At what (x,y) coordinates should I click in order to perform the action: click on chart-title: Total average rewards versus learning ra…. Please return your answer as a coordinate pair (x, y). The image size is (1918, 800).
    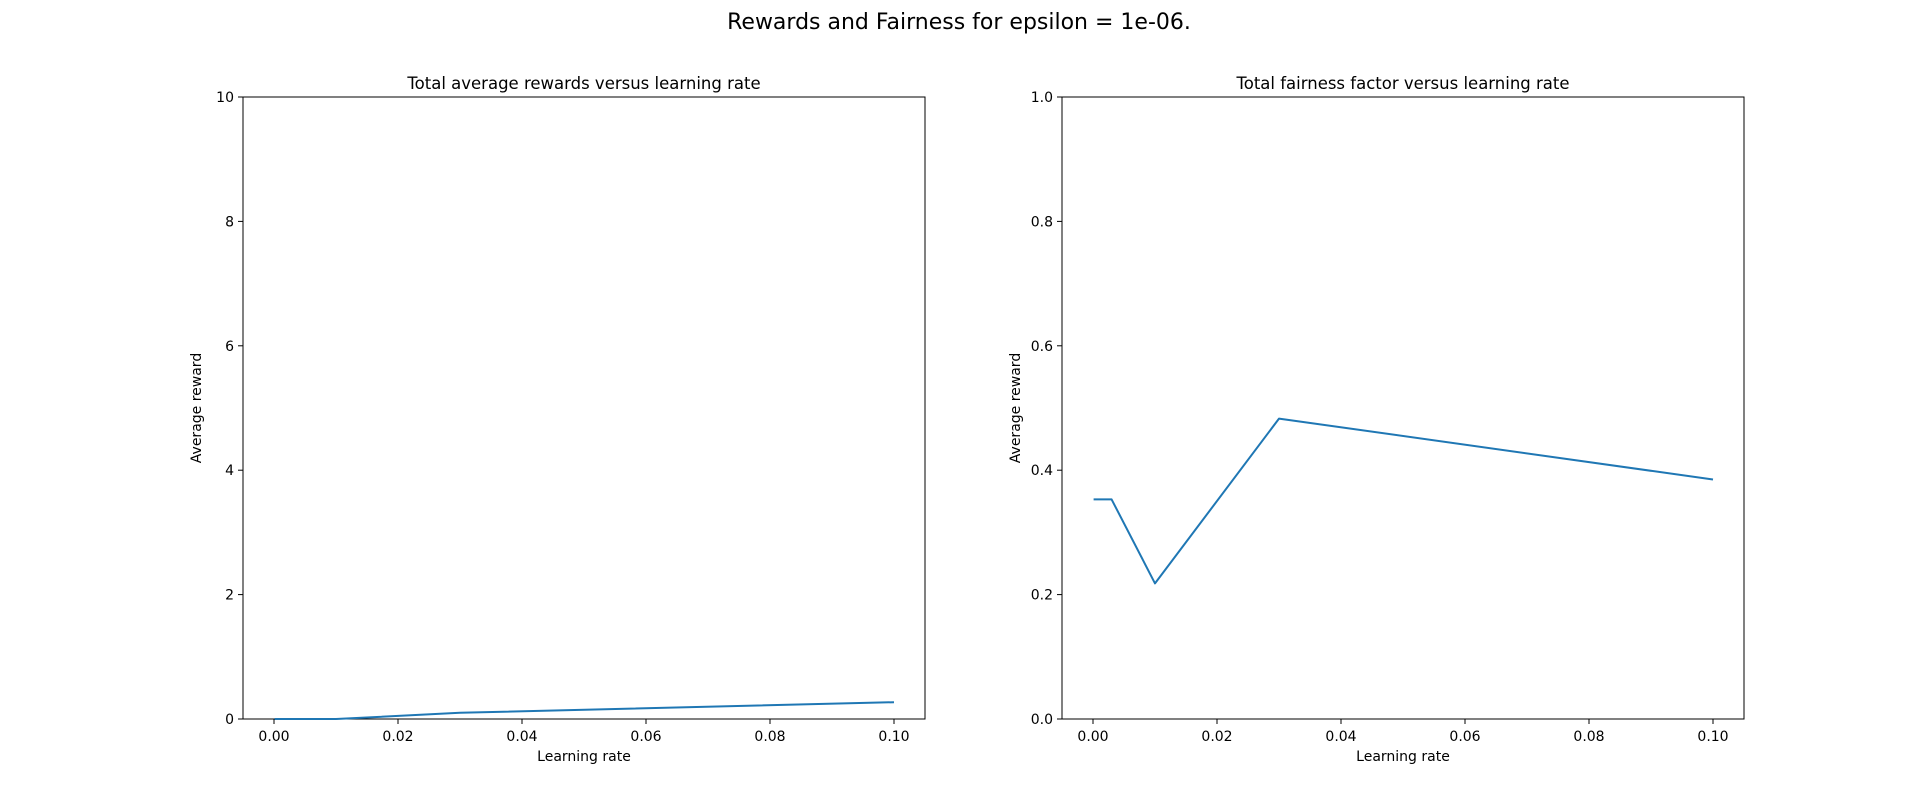
    Looking at the image, I should click on (583, 83).